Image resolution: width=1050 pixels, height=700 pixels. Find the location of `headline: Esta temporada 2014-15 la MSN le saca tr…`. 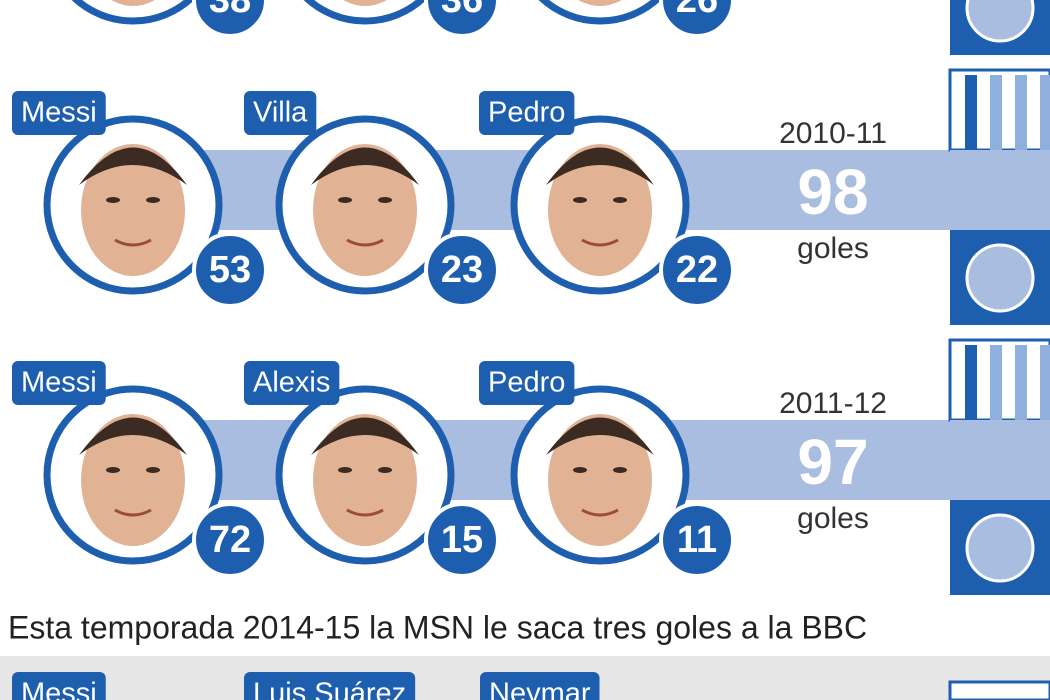

headline: Esta temporada 2014-15 la MSN le saca tr… is located at coordinates (437, 627).